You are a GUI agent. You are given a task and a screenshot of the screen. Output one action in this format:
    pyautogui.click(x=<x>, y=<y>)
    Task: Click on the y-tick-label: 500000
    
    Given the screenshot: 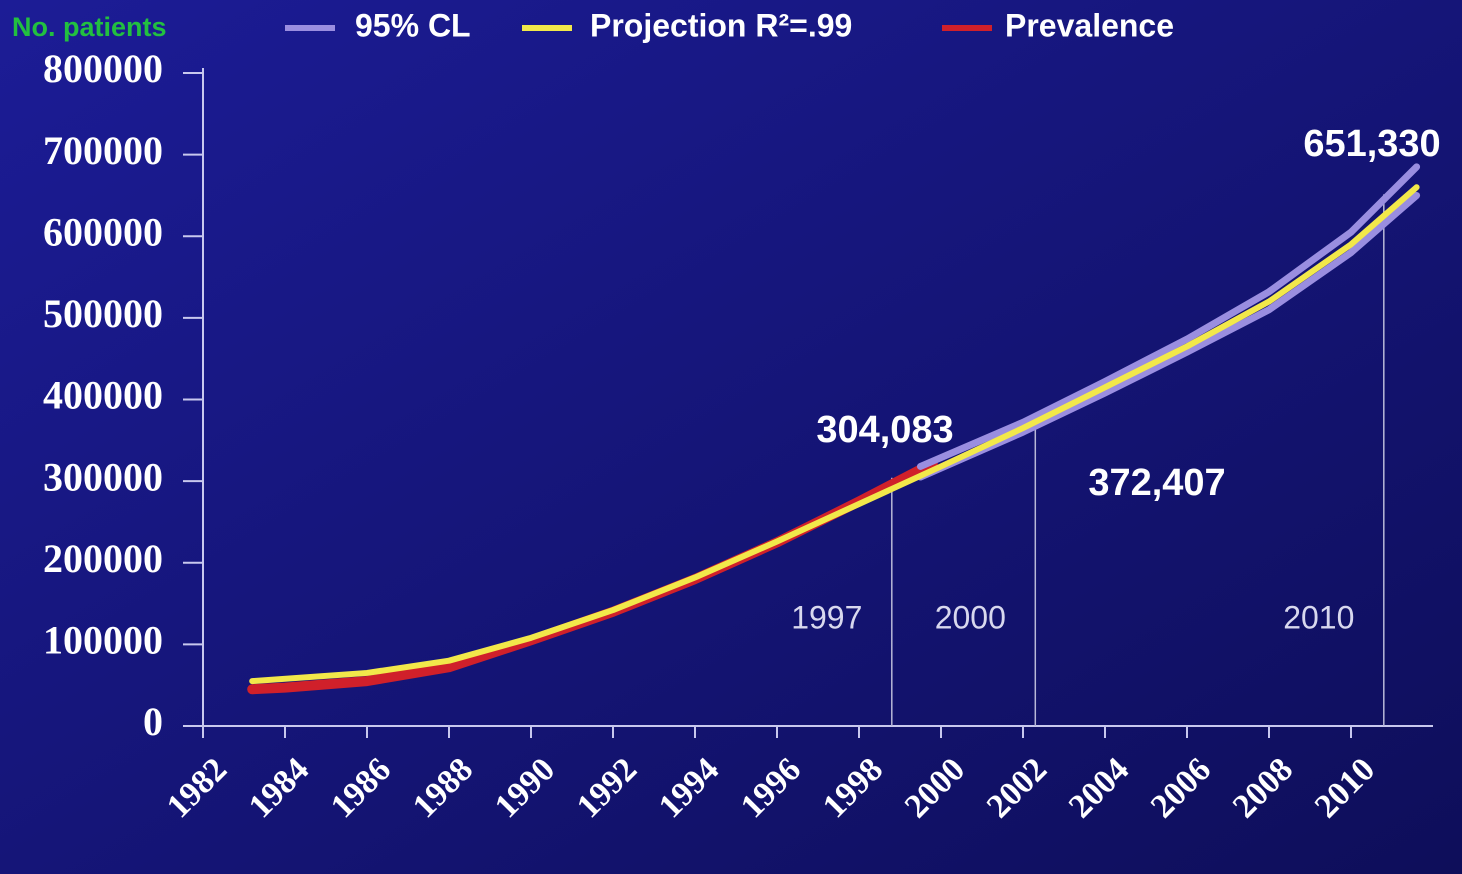 What is the action you would take?
    pyautogui.click(x=103, y=313)
    